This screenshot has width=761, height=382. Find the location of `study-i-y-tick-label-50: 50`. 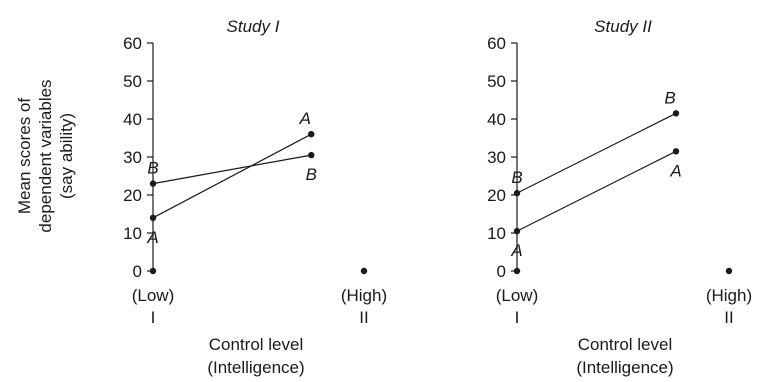

study-i-y-tick-label-50: 50 is located at coordinates (132, 81).